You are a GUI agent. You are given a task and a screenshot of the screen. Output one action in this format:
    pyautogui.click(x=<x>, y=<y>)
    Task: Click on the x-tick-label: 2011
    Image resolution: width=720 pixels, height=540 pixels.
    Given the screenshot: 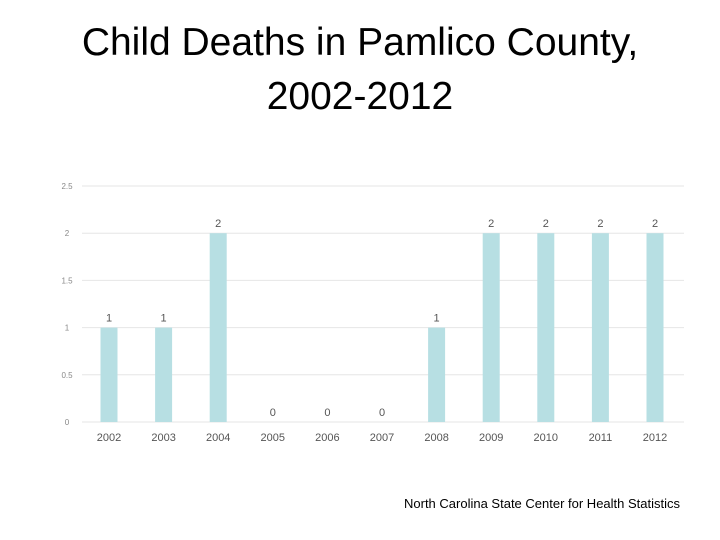 What is the action you would take?
    pyautogui.click(x=601, y=438)
    